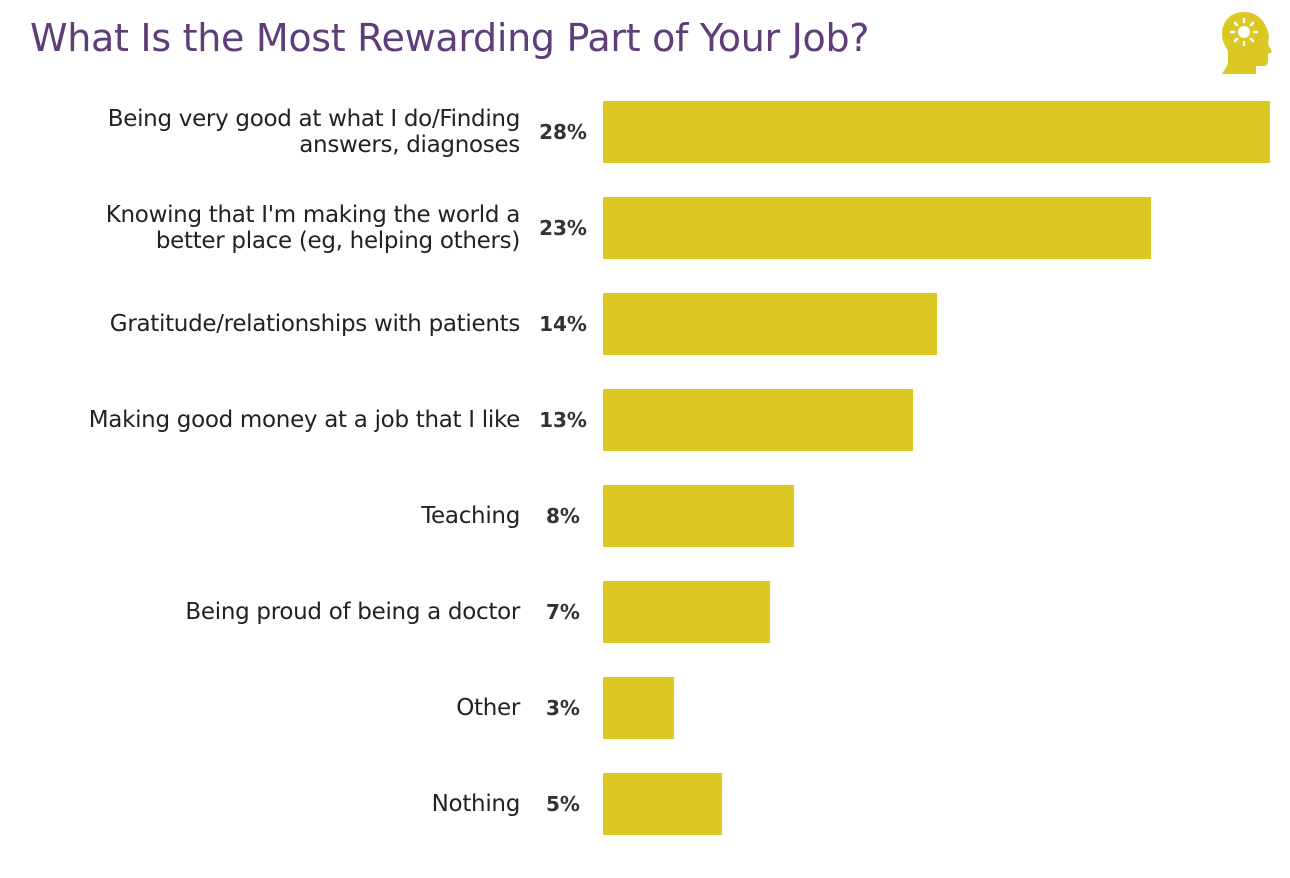  What do you see at coordinates (488, 708) in the screenshot?
I see `category-label: Other` at bounding box center [488, 708].